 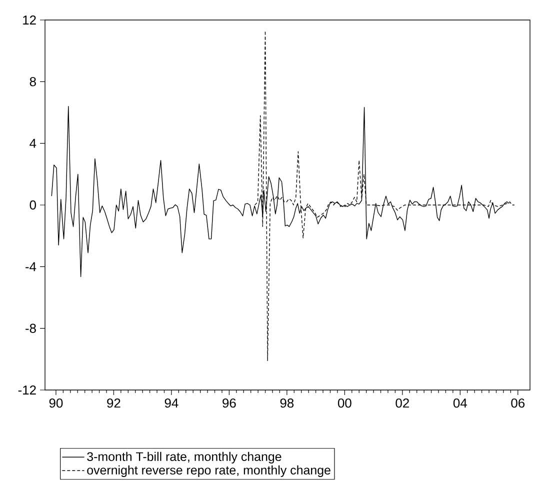 I want to click on y-tick-label: -12, so click(x=27, y=390).